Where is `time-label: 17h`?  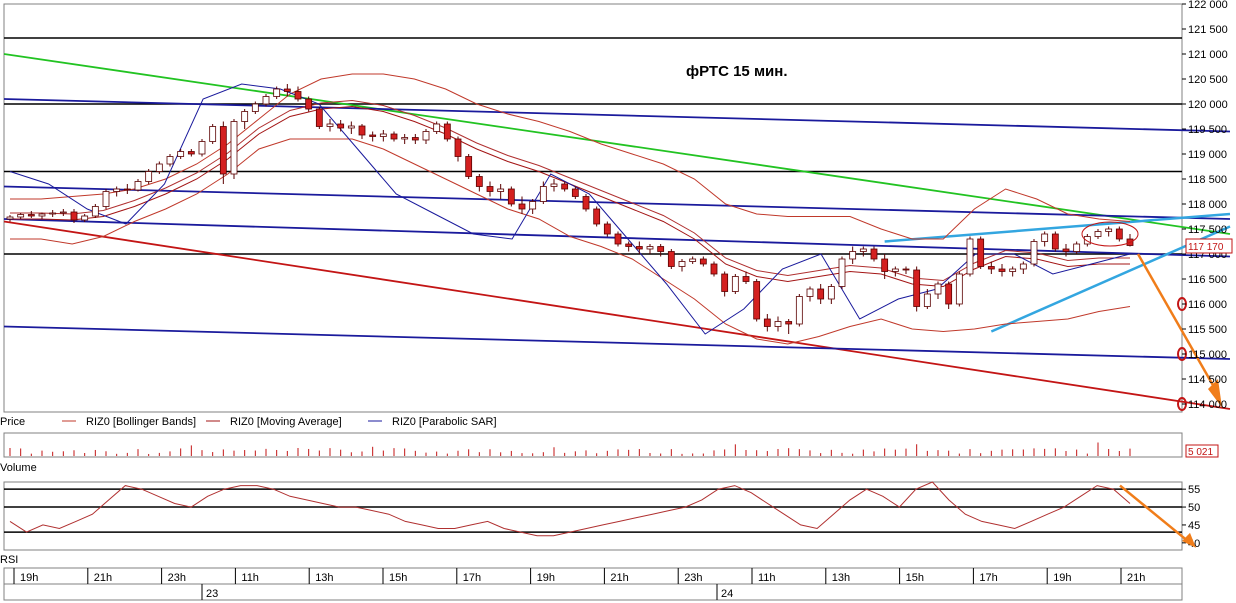 time-label: 17h is located at coordinates (472, 578).